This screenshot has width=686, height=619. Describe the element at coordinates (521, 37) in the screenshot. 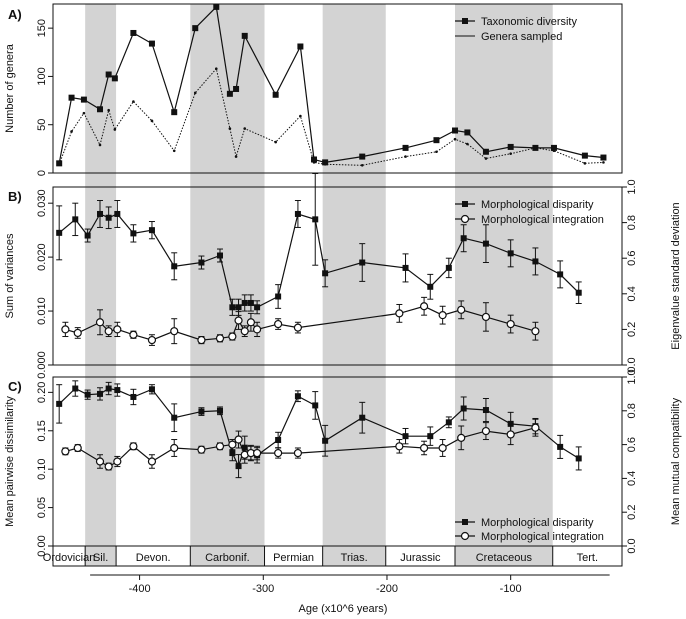

I see `legend-label: Genera sampled` at that location.